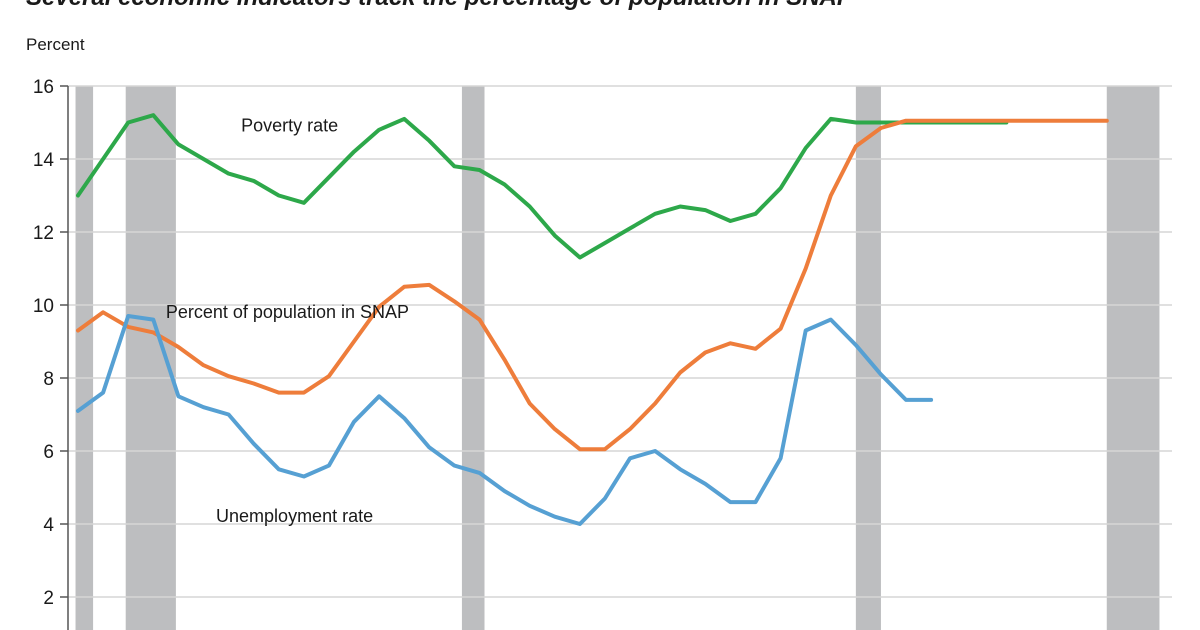 This screenshot has width=1200, height=630. I want to click on series-label: Unemployment rate, so click(294, 516).